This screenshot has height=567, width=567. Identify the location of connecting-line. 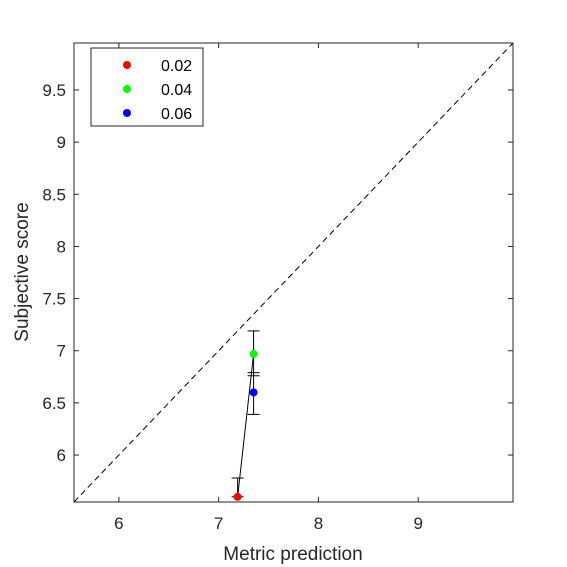
(246, 425).